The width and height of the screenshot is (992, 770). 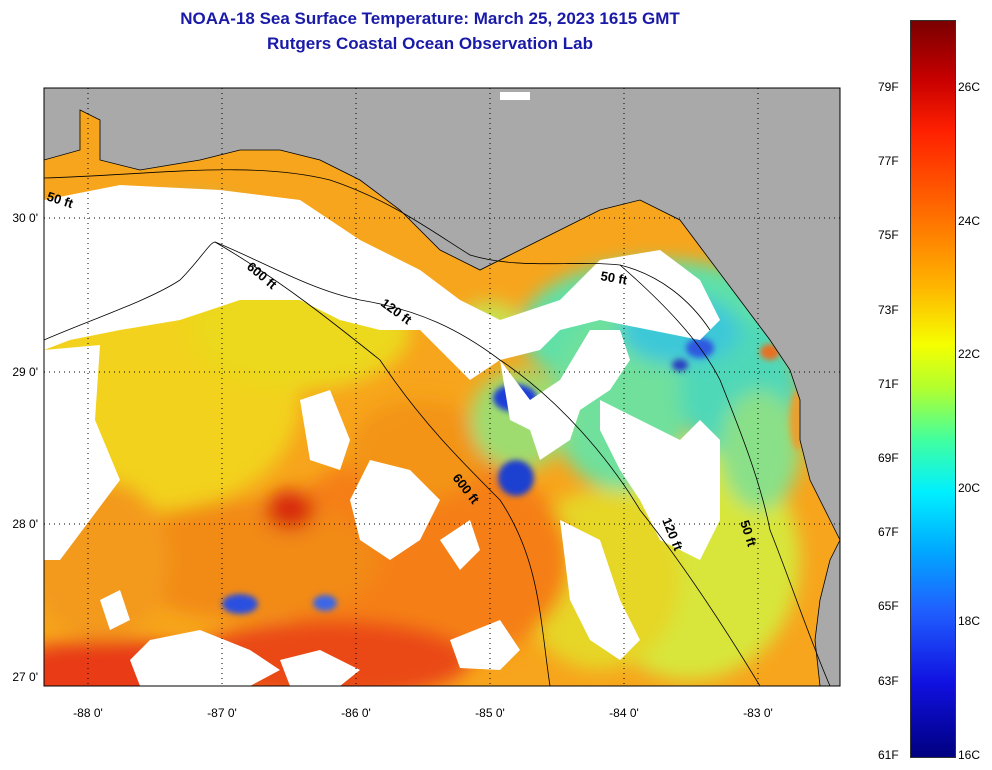 I want to click on colorbar-label-f: 69F, so click(x=888, y=458).